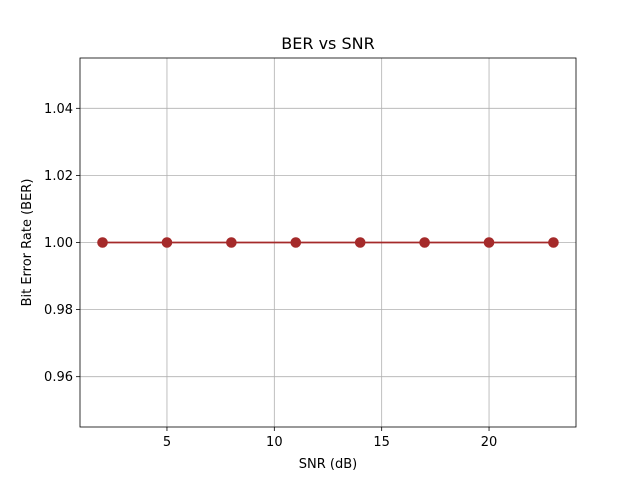  I want to click on x-tick-label: 5, so click(167, 442).